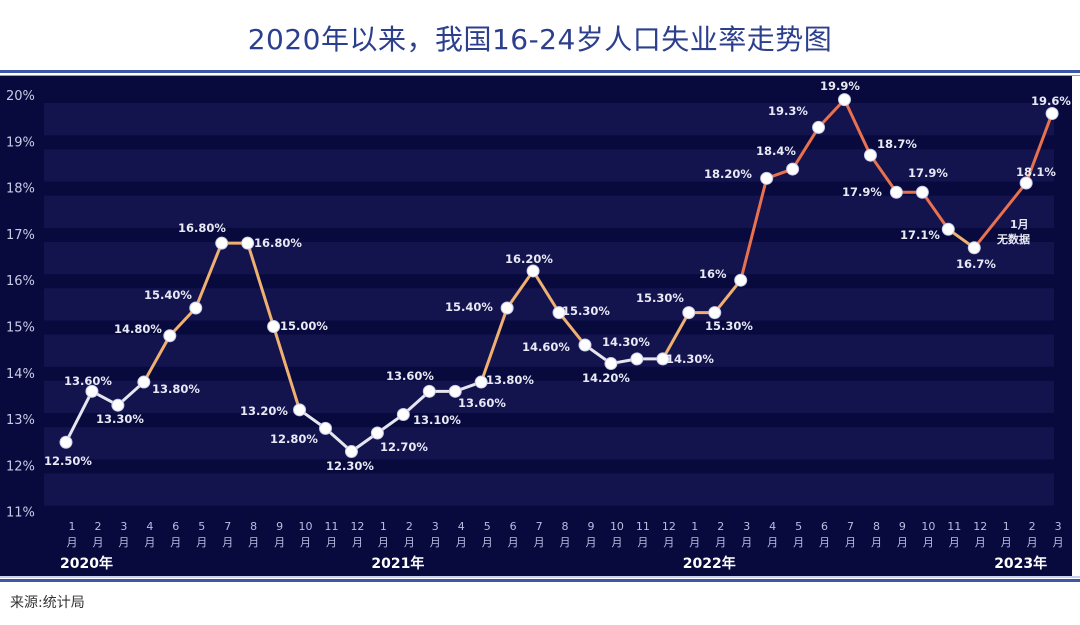 The width and height of the screenshot is (1080, 625). I want to click on y-tick-label: 18%, so click(20, 189).